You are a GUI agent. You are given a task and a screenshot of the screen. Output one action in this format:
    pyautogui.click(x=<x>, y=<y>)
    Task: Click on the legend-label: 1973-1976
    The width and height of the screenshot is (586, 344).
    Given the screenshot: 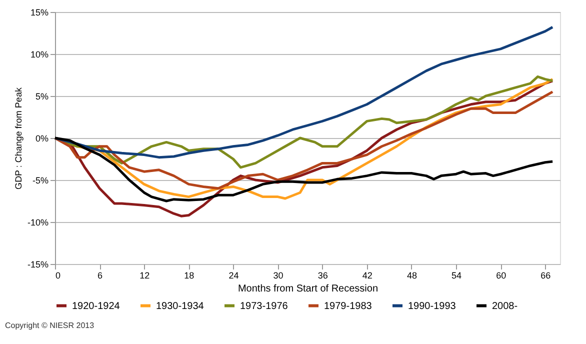 What is the action you would take?
    pyautogui.click(x=264, y=306)
    